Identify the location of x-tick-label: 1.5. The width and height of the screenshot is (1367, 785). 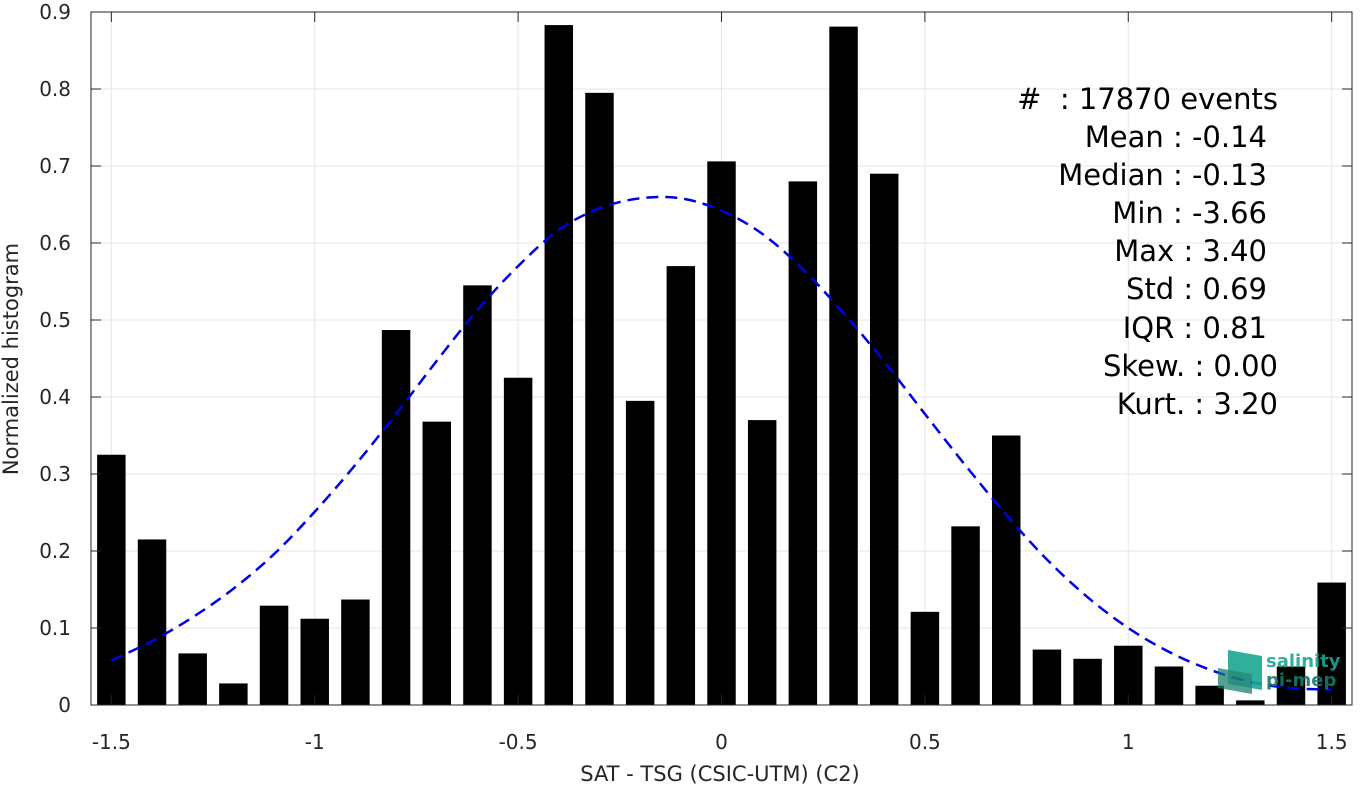
(1332, 742).